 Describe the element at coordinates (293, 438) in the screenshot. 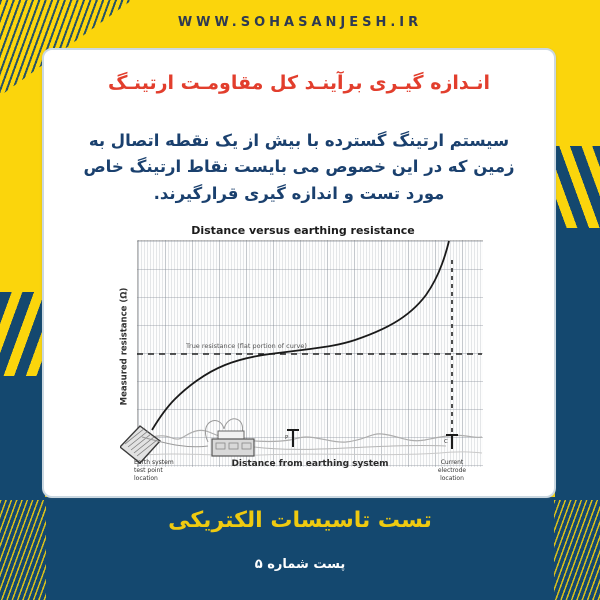

I see `p-electrode-stake` at that location.